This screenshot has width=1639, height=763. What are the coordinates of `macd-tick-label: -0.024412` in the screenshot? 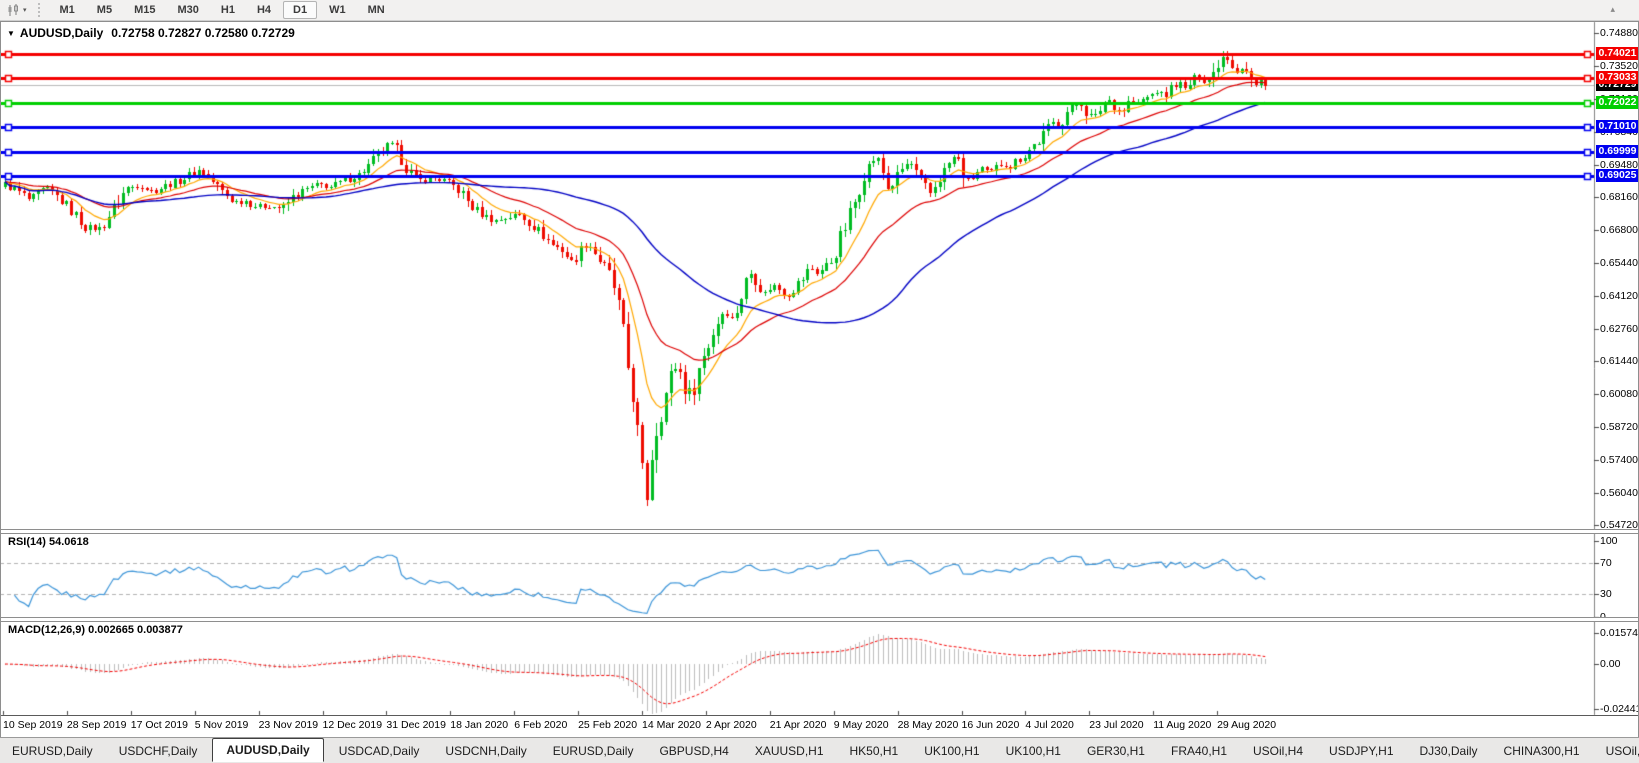 It's located at (1619, 709).